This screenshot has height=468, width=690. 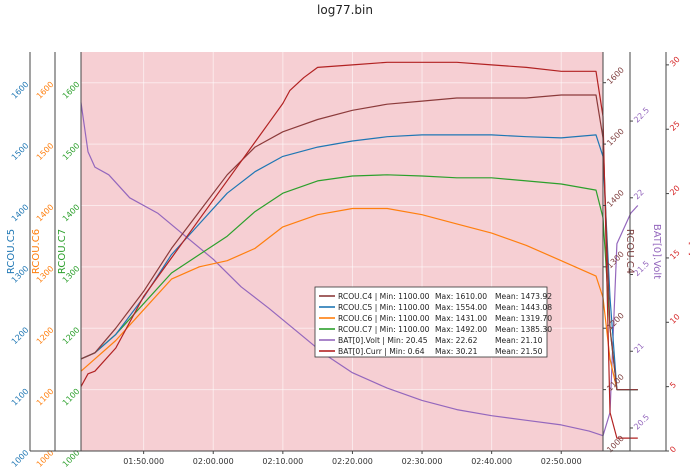 I want to click on legend-mean-1: Mean: 1443.08, so click(x=523, y=307).